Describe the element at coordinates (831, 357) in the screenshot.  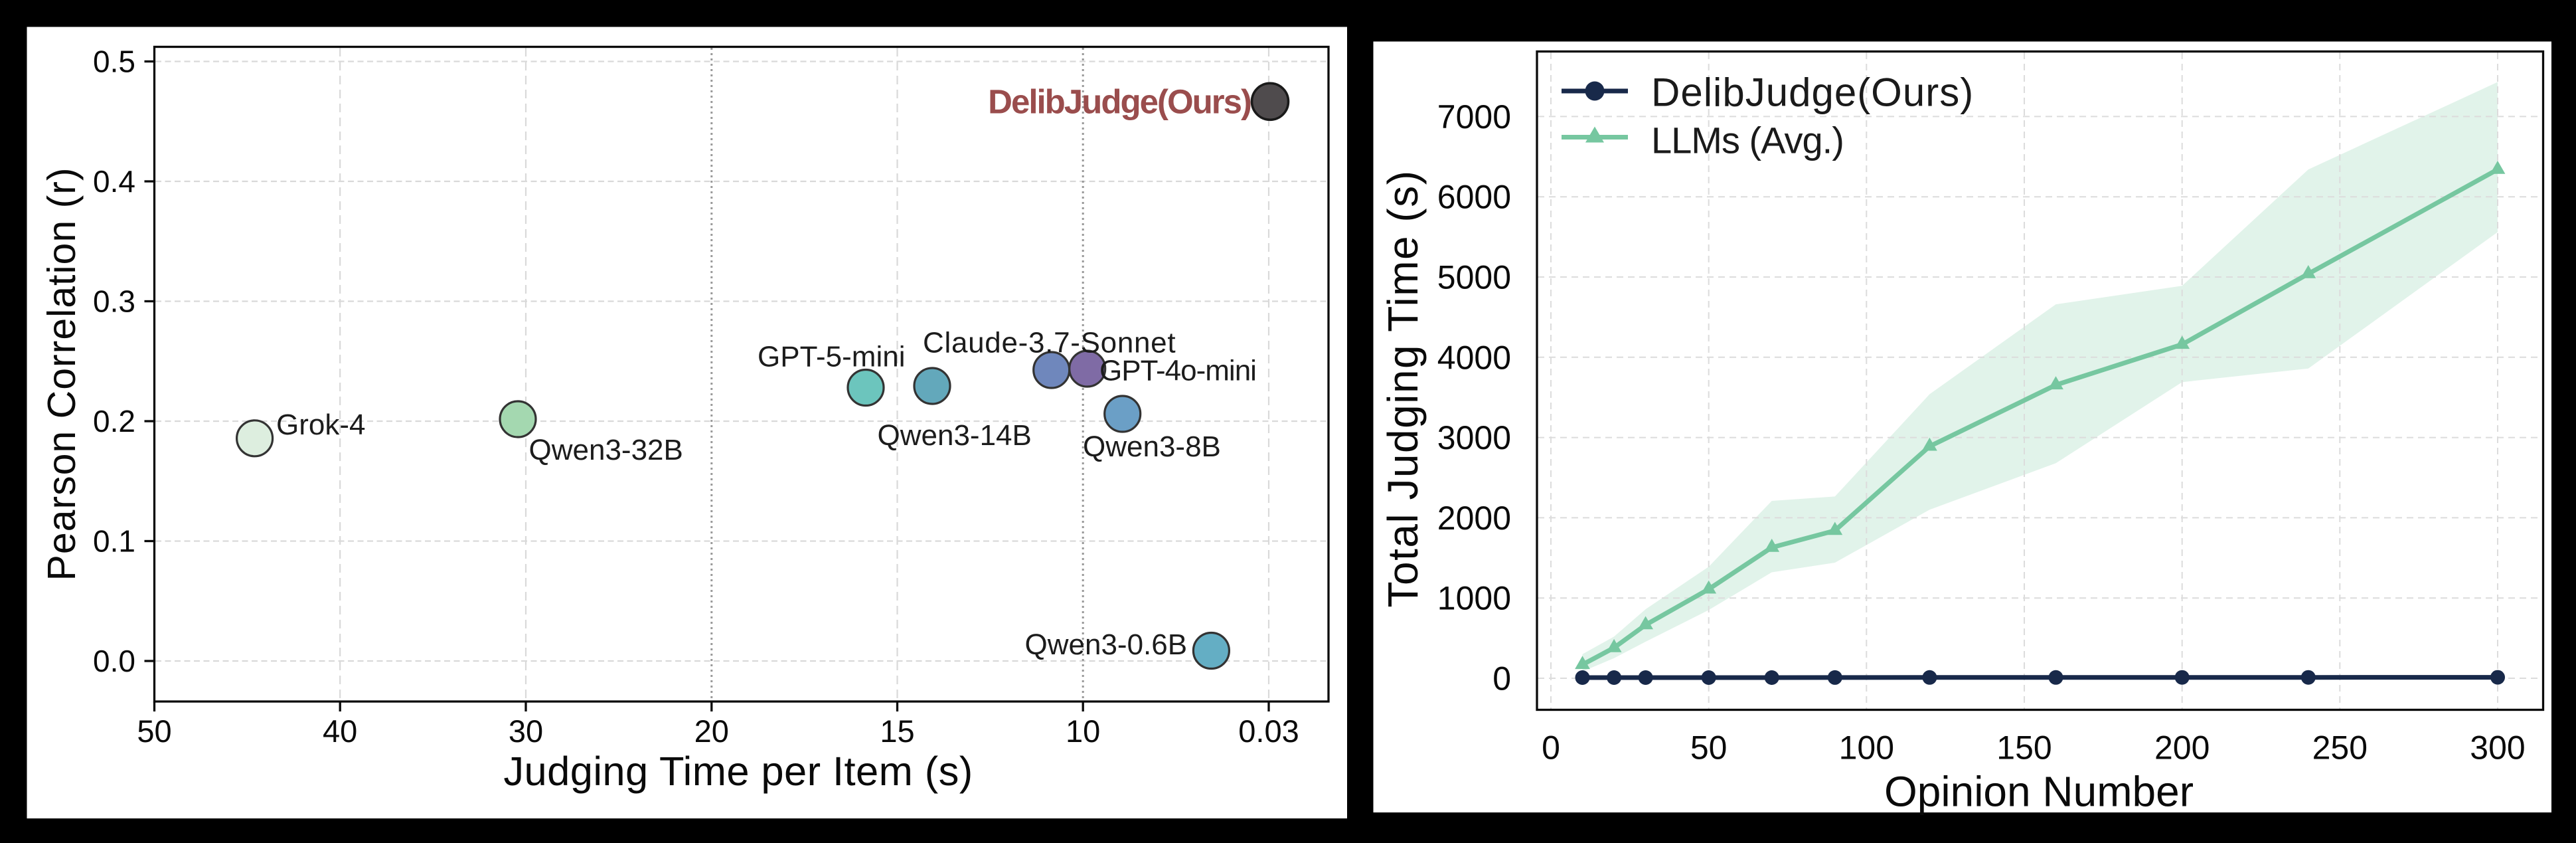
I see `svg-text: GPT-5-mini` at that location.